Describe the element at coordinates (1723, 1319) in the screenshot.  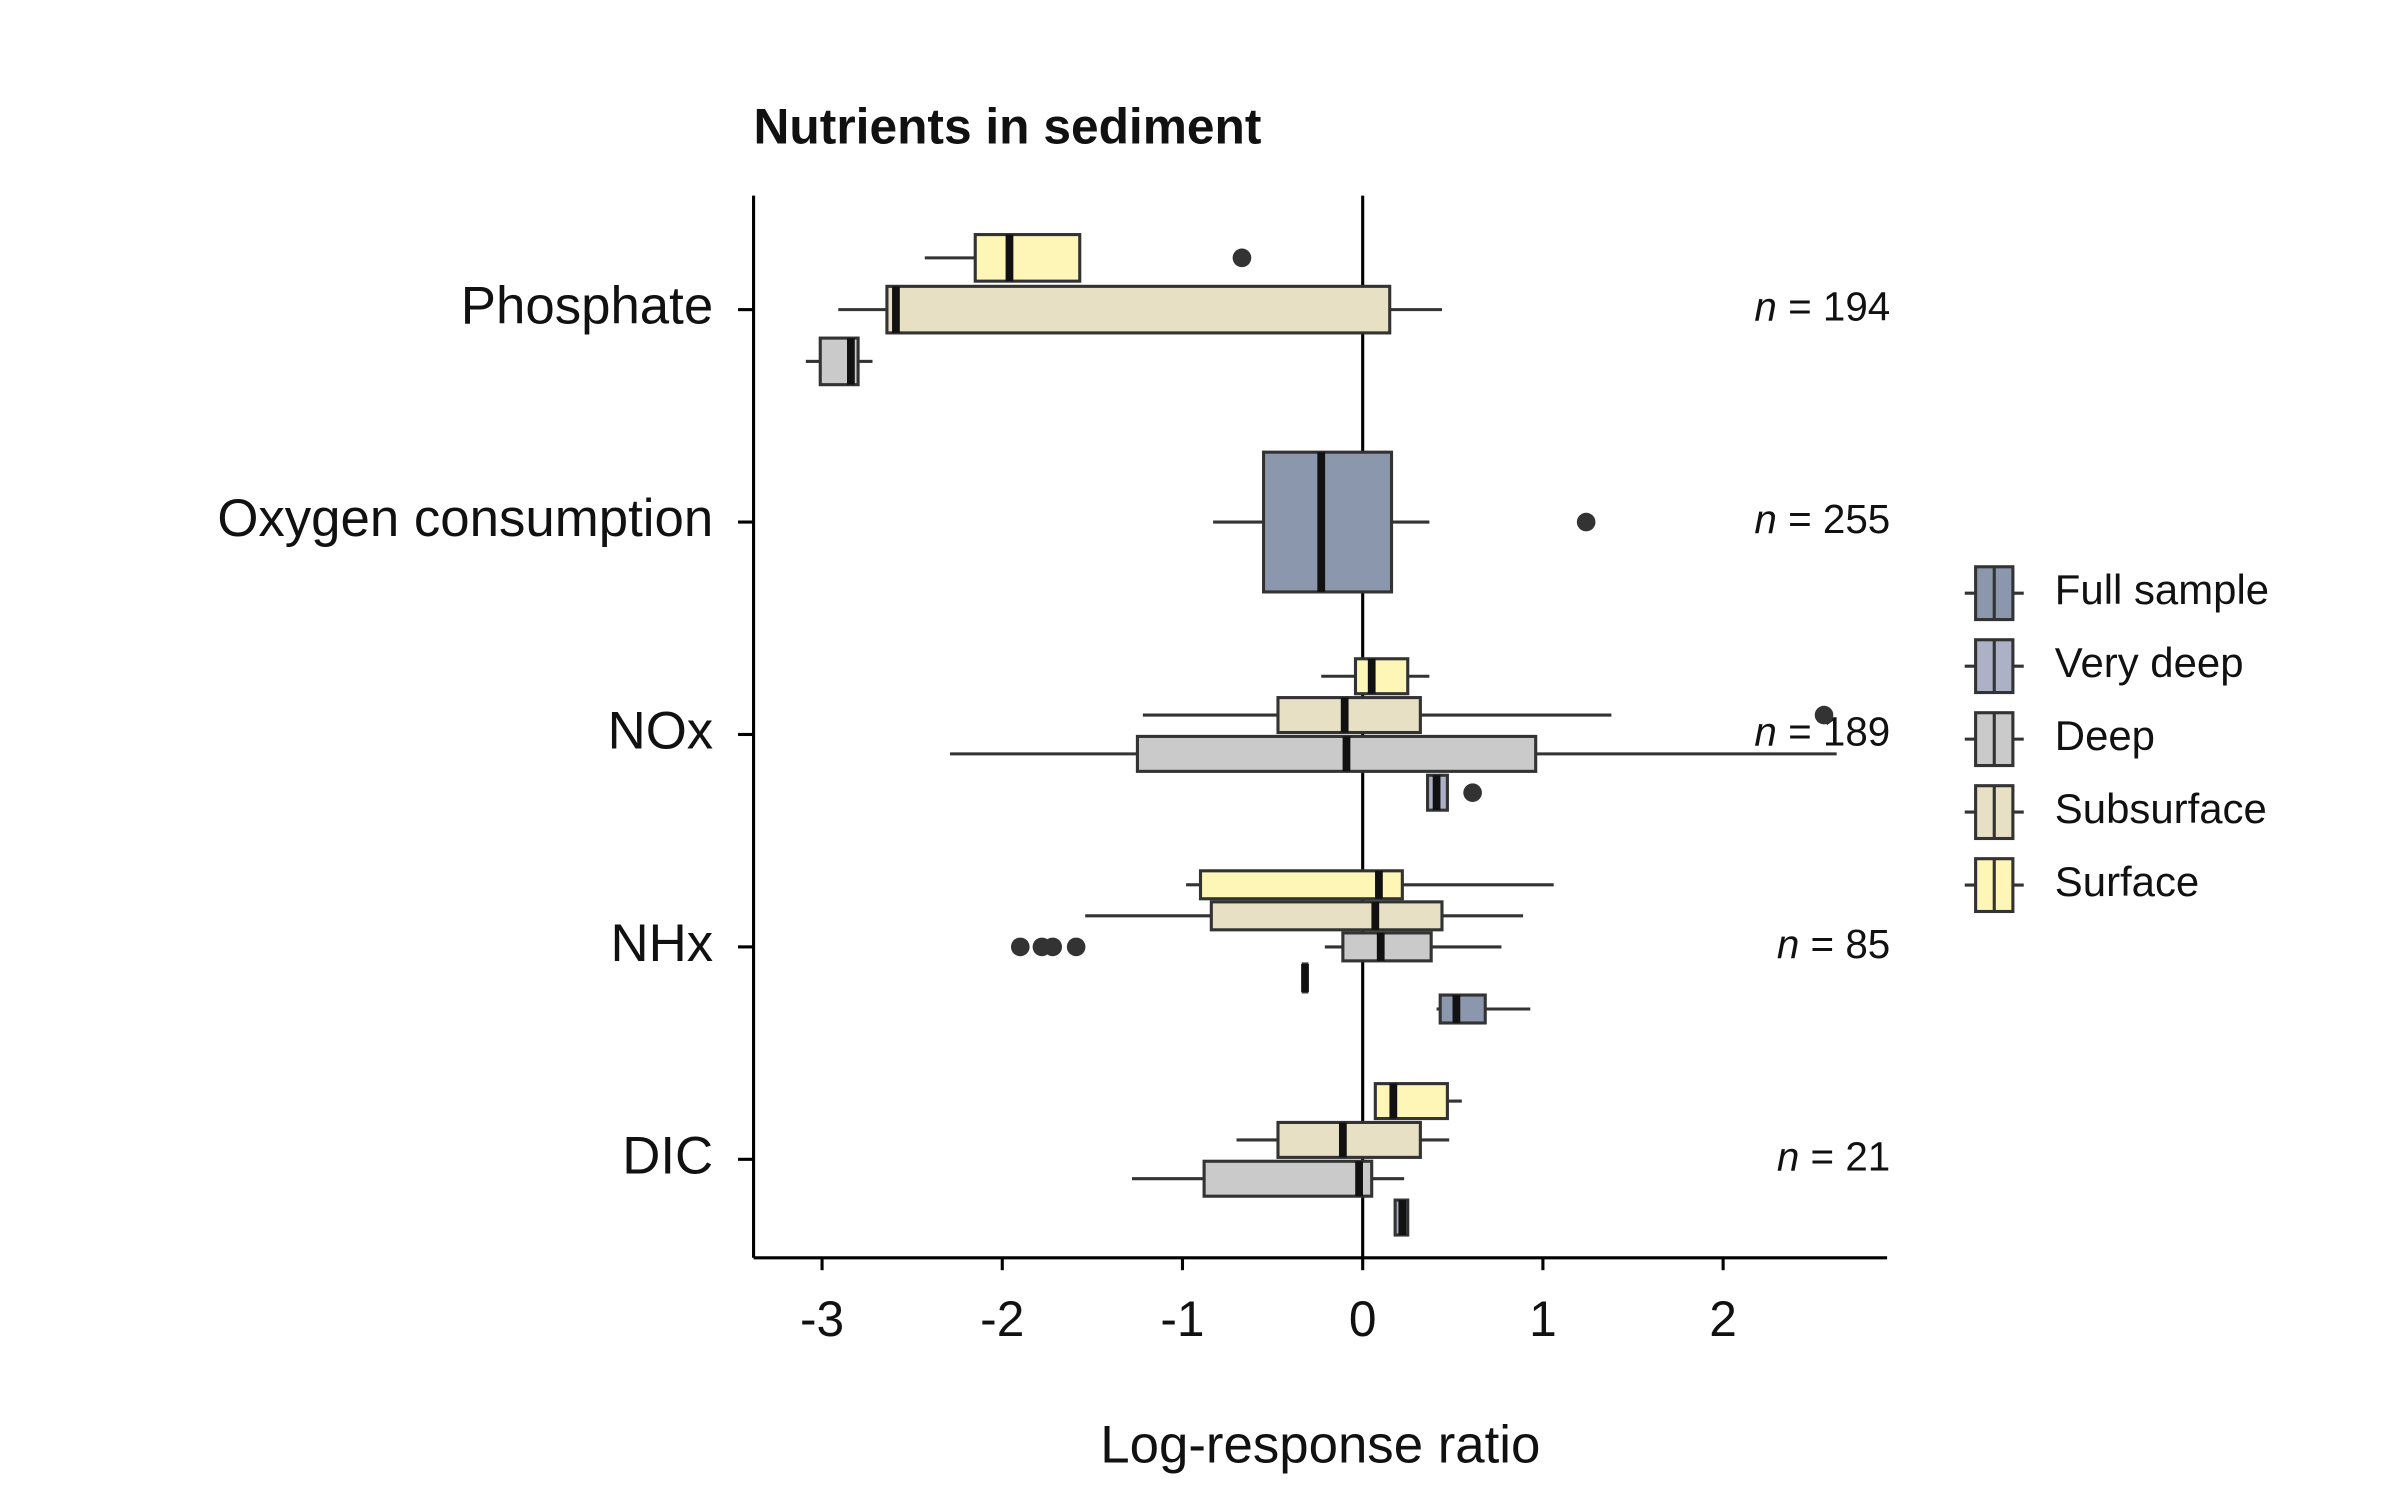
I see `x-tick-label: 2` at that location.